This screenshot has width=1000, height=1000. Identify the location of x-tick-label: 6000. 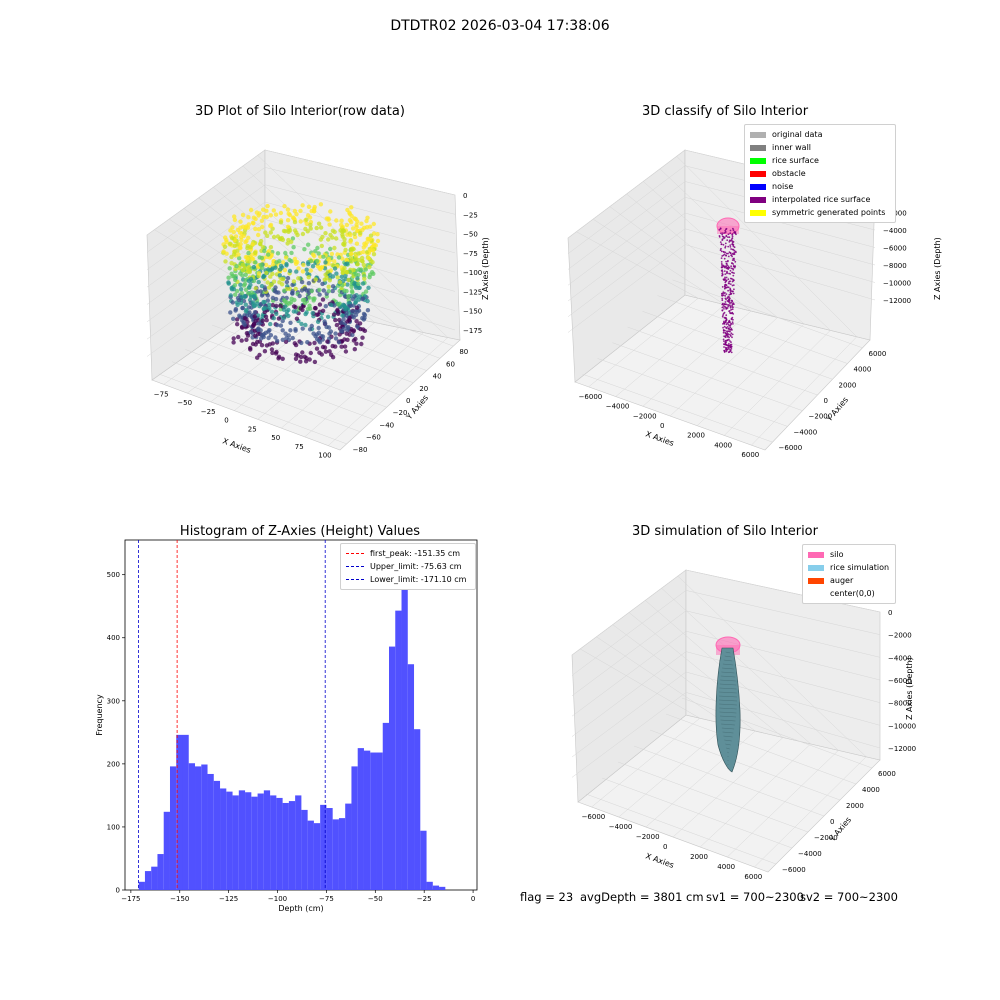
(750, 455).